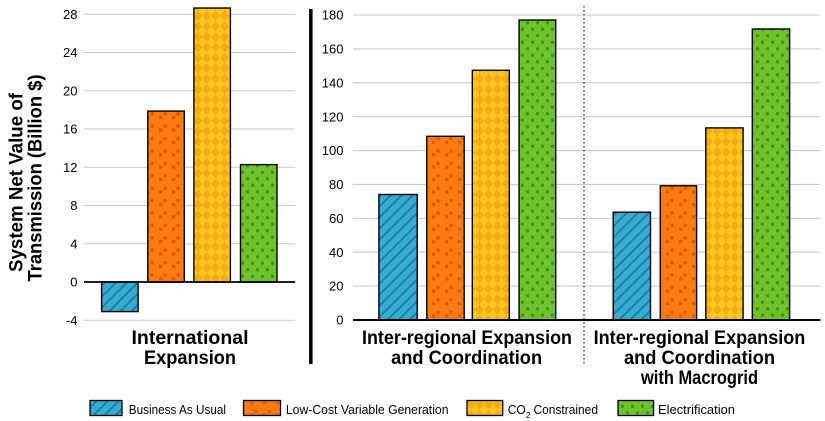  What do you see at coordinates (336, 252) in the screenshot?
I see `svg-text: 40` at bounding box center [336, 252].